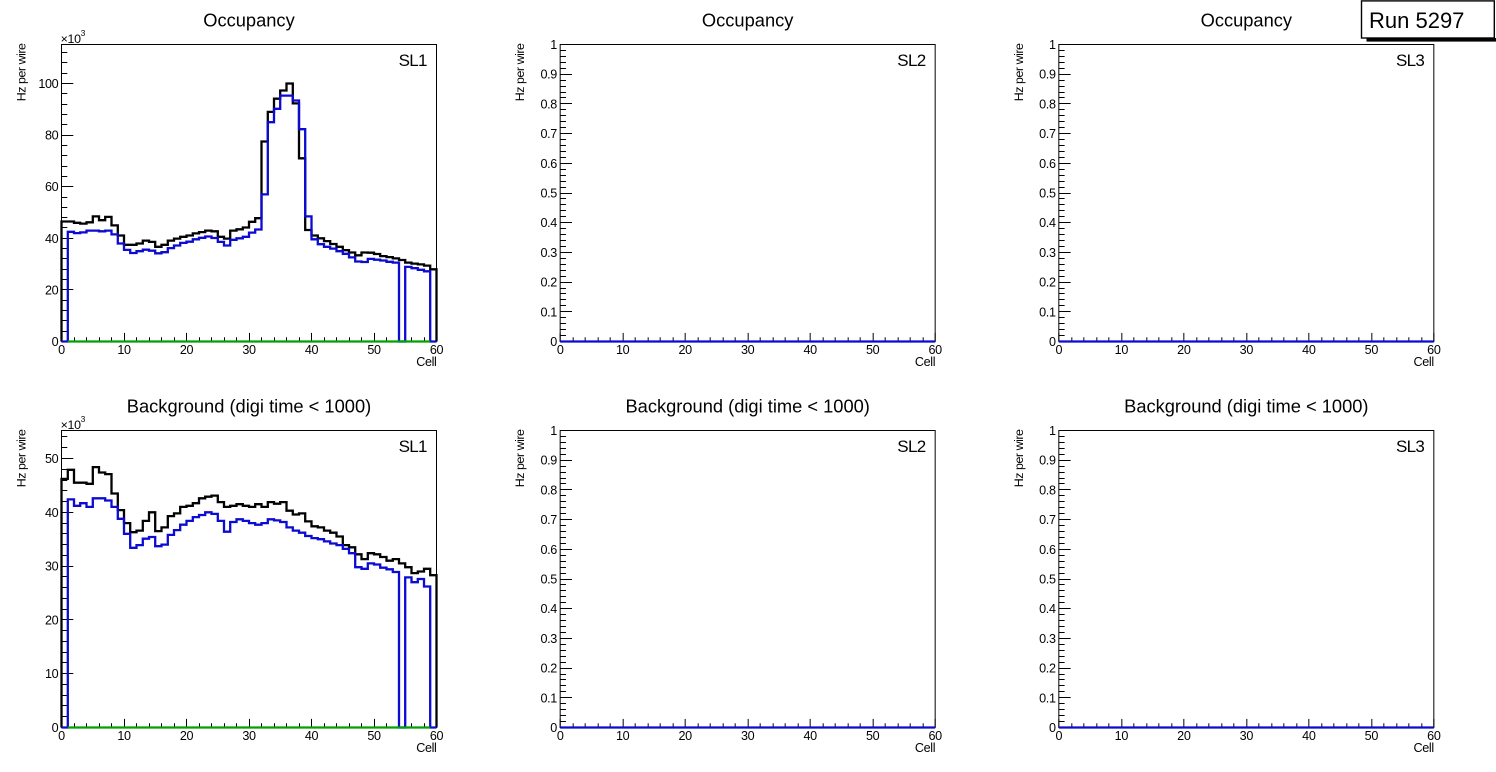  I want to click on svg-text: Run 5297, so click(1416, 20).